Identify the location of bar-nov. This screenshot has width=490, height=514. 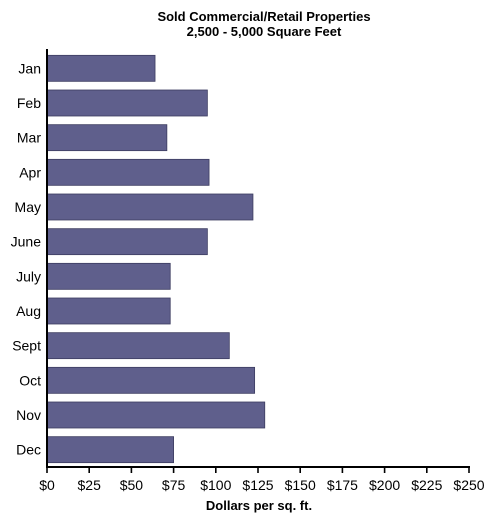
(156, 415).